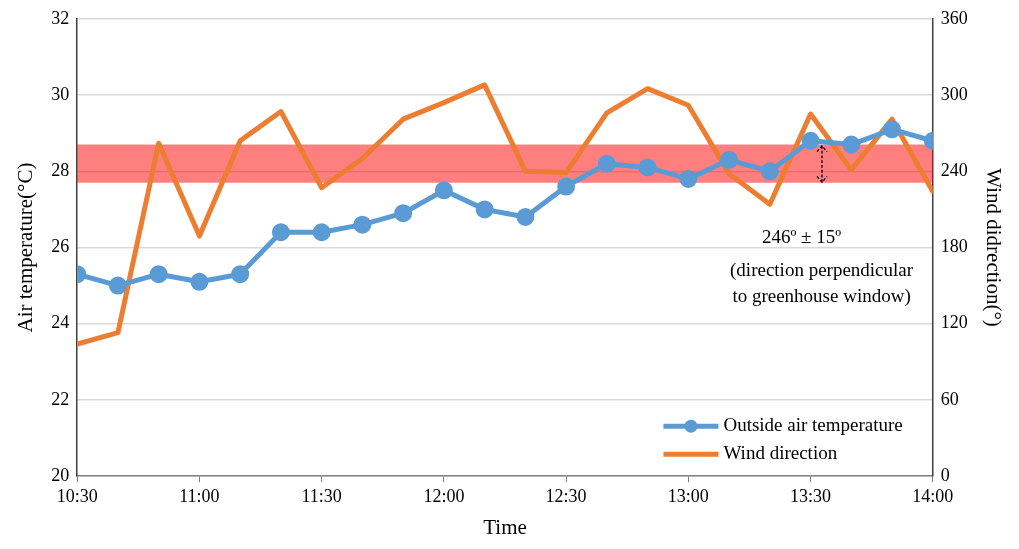  I want to click on y-tick-label: 30, so click(60, 93).